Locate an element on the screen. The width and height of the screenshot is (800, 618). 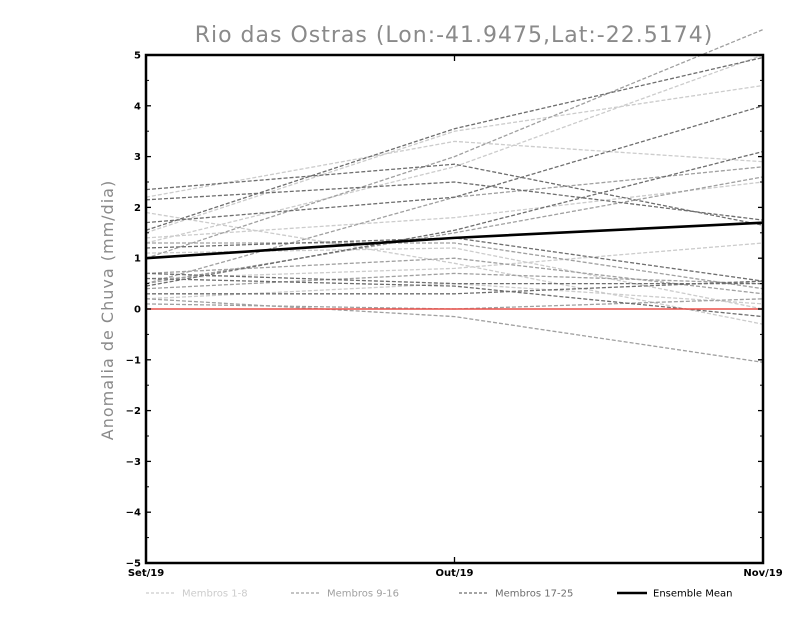
y-tick-label: 1 is located at coordinates (137, 259).